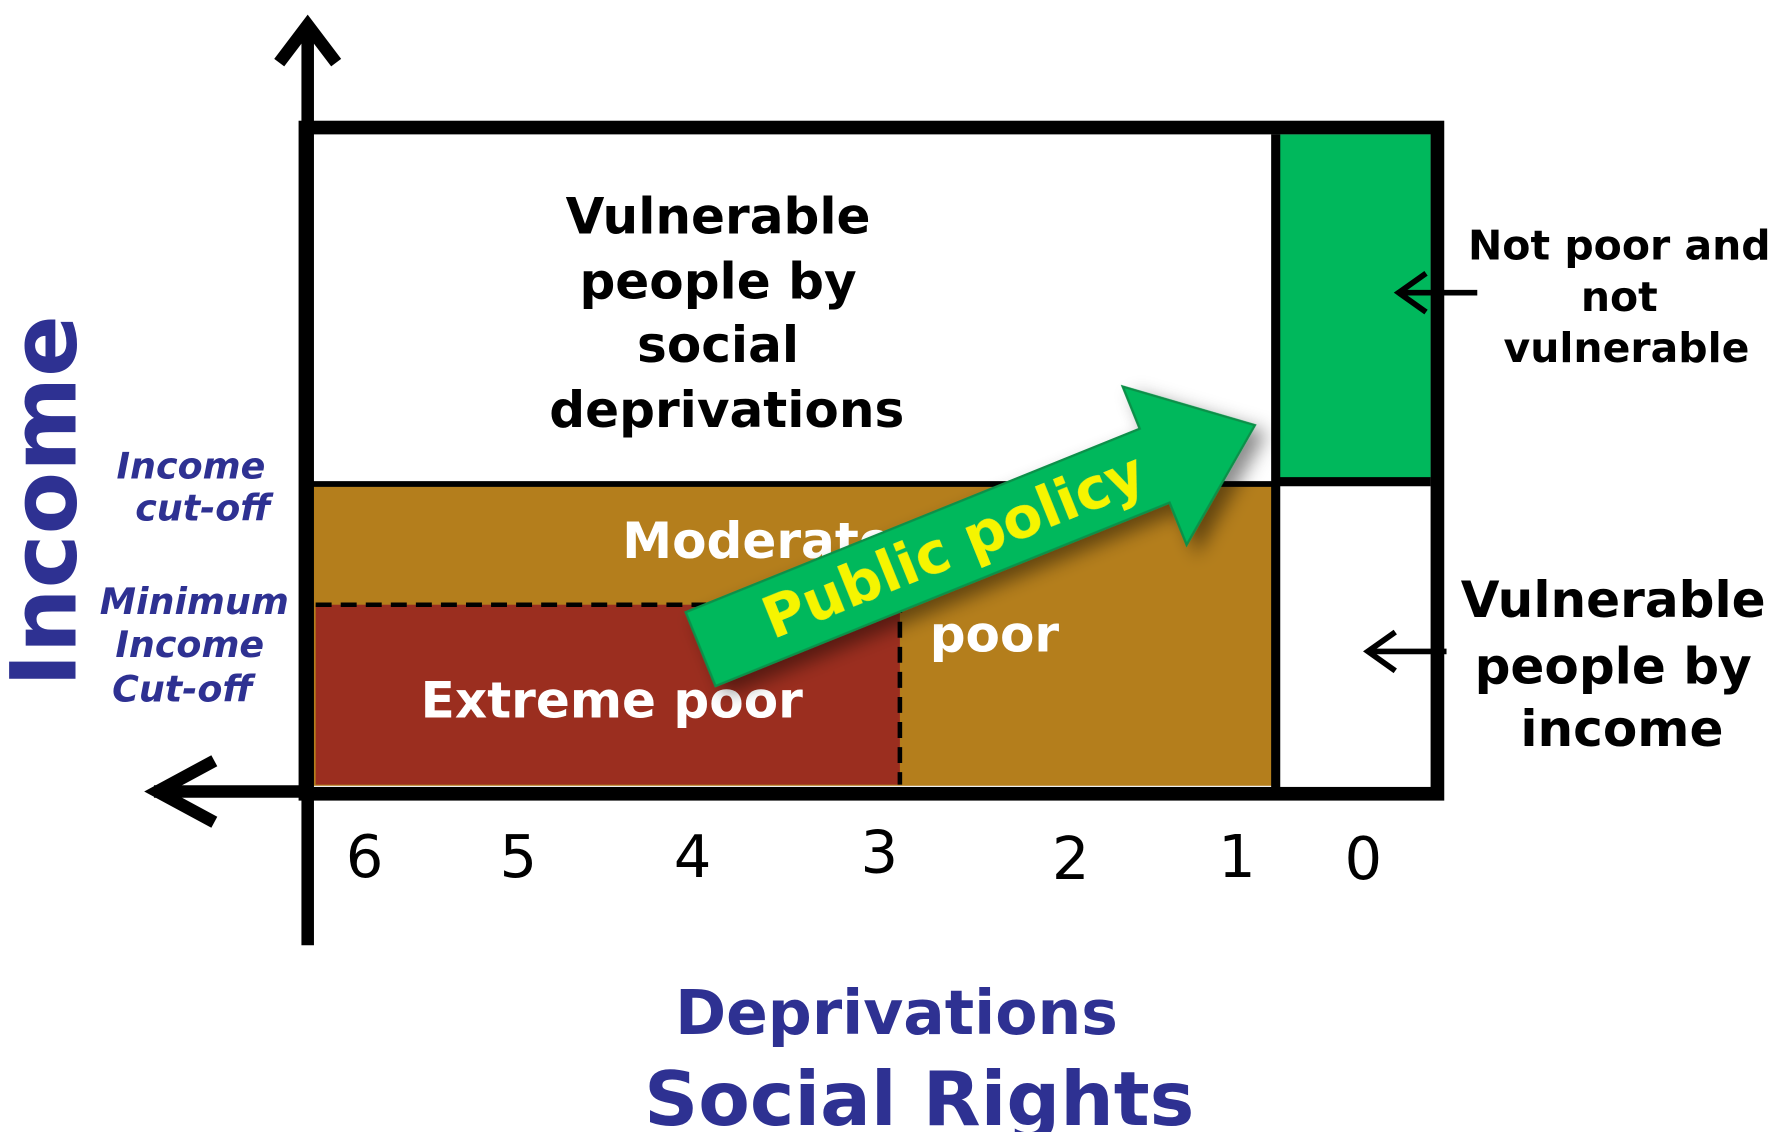 The image size is (1777, 1132). What do you see at coordinates (693, 856) in the screenshot?
I see `x-tick-label: 4` at bounding box center [693, 856].